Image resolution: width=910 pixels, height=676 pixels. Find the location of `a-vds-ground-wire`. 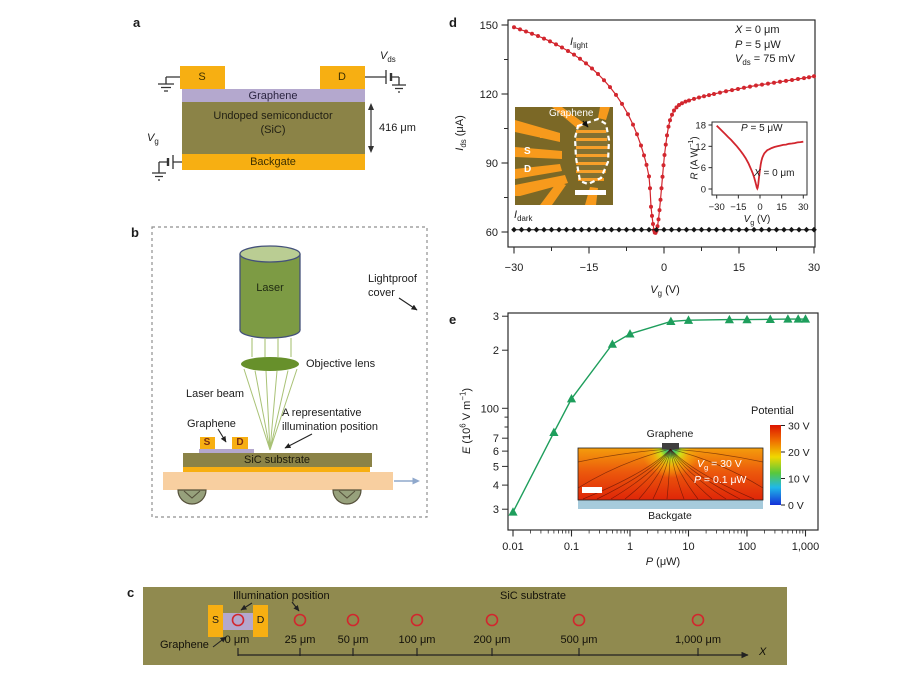

a-vds-ground-wire is located at coordinates (398, 84).